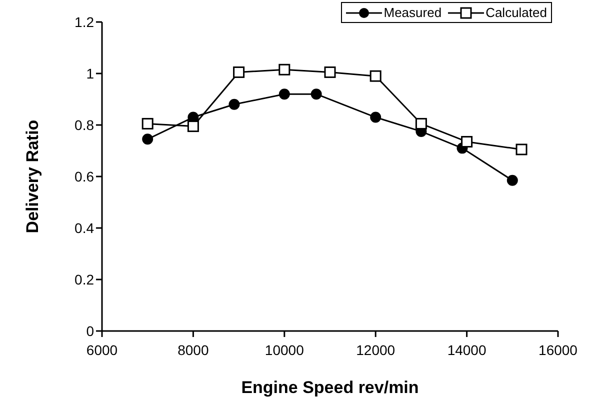 The height and width of the screenshot is (419, 592). I want to click on x-tick-label: 16000, so click(558, 350).